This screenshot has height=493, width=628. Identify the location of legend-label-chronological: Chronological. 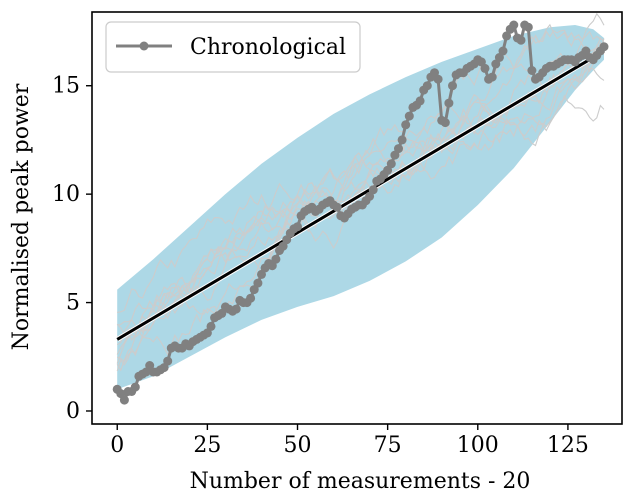
(268, 47).